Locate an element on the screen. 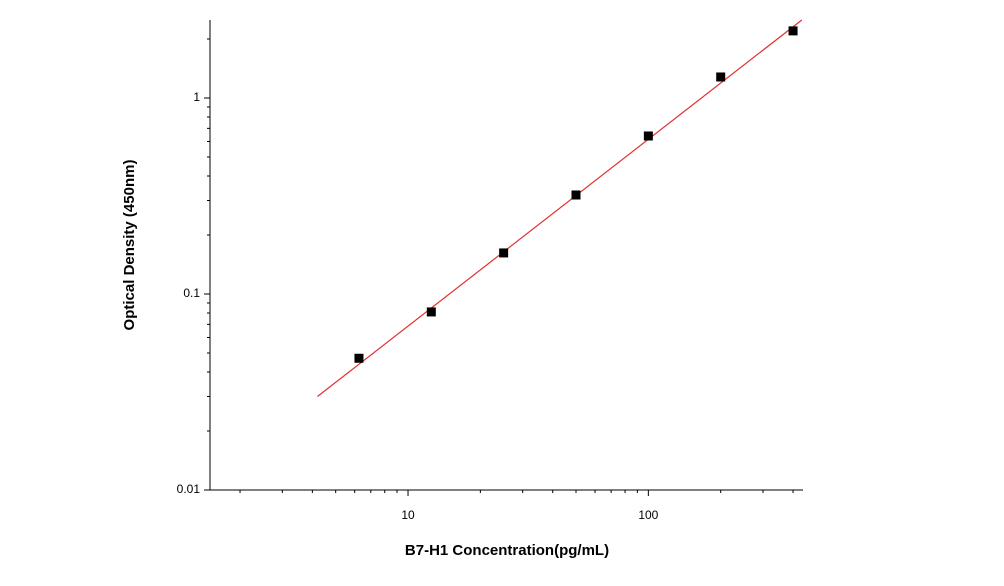  x-tick-label: 100 is located at coordinates (648, 515).